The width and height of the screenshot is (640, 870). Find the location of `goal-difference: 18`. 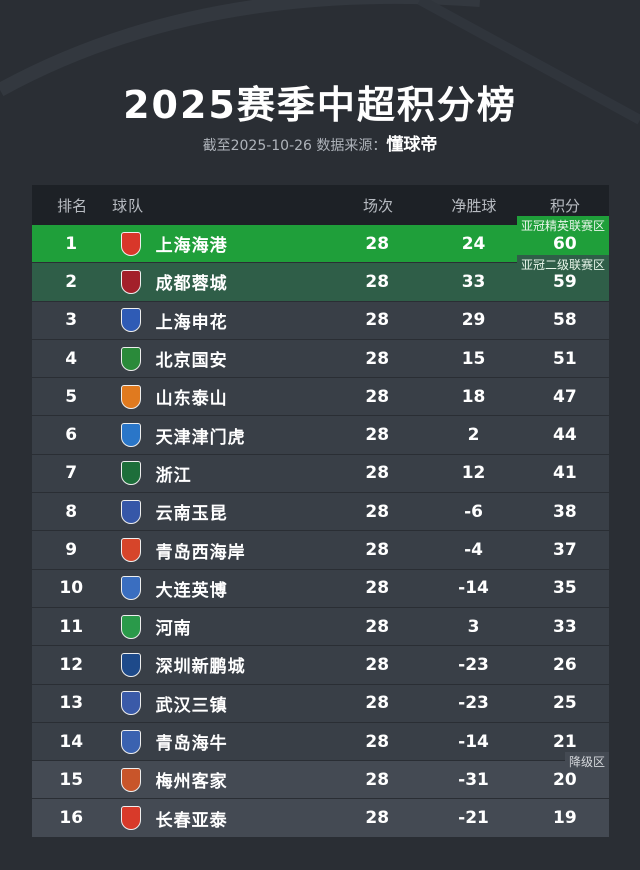

goal-difference: 18 is located at coordinates (473, 396).